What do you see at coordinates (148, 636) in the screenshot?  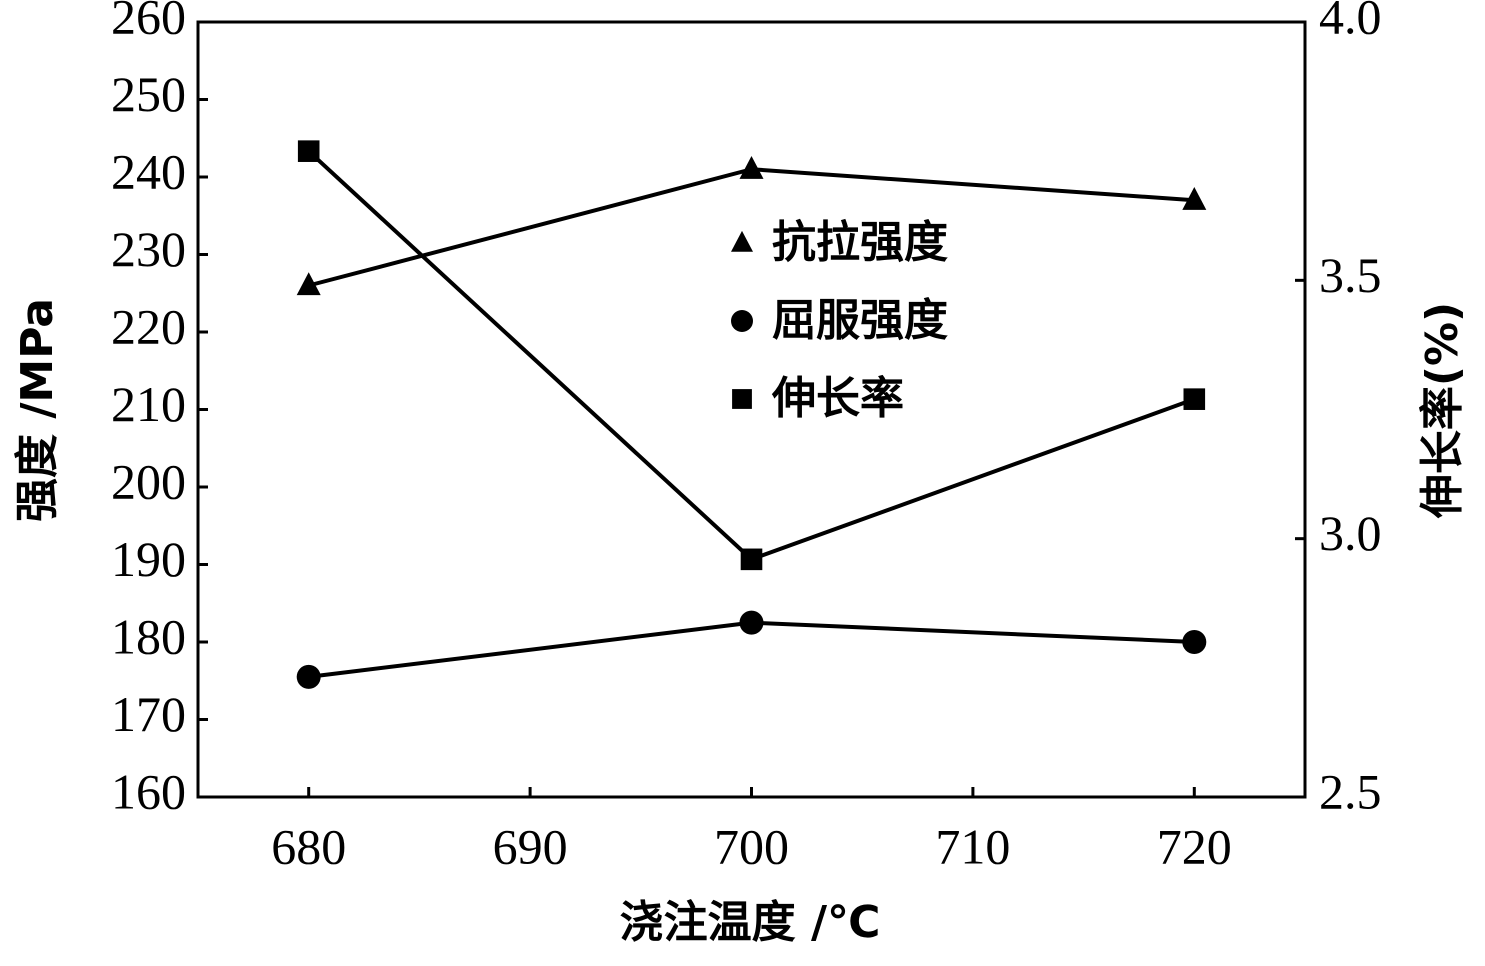 I see `y-tick-label: 180` at bounding box center [148, 636].